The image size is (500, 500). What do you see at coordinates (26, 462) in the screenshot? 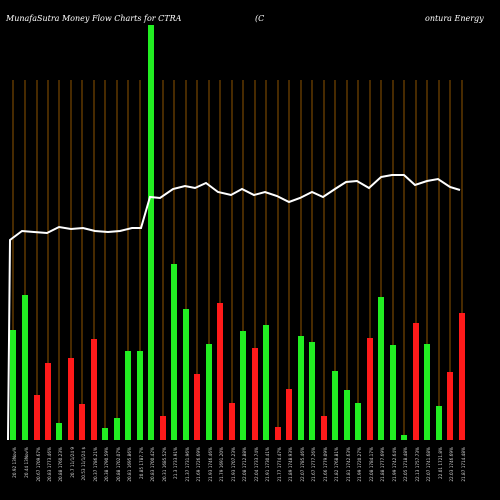
I see `x-tick-label: 20.44 13Nov%` at bounding box center [26, 462].